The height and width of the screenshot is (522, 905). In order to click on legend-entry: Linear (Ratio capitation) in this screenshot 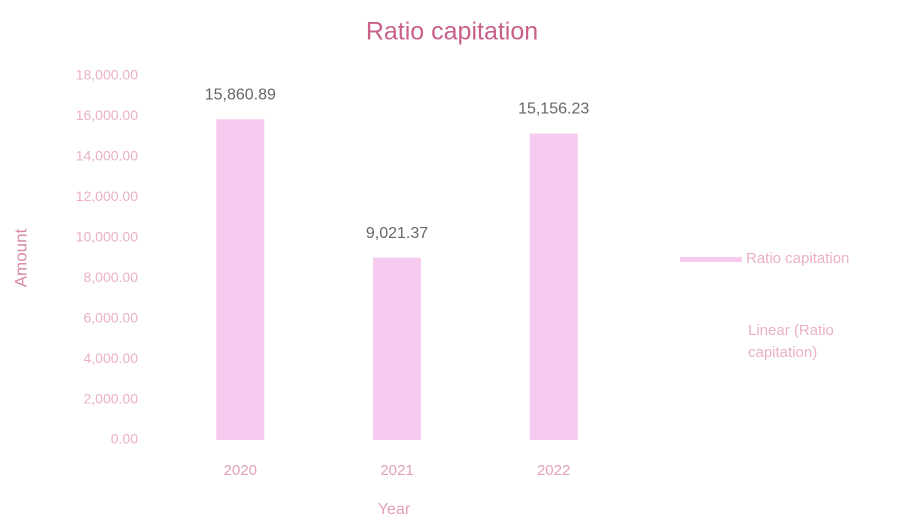, I will do `click(803, 342)`.